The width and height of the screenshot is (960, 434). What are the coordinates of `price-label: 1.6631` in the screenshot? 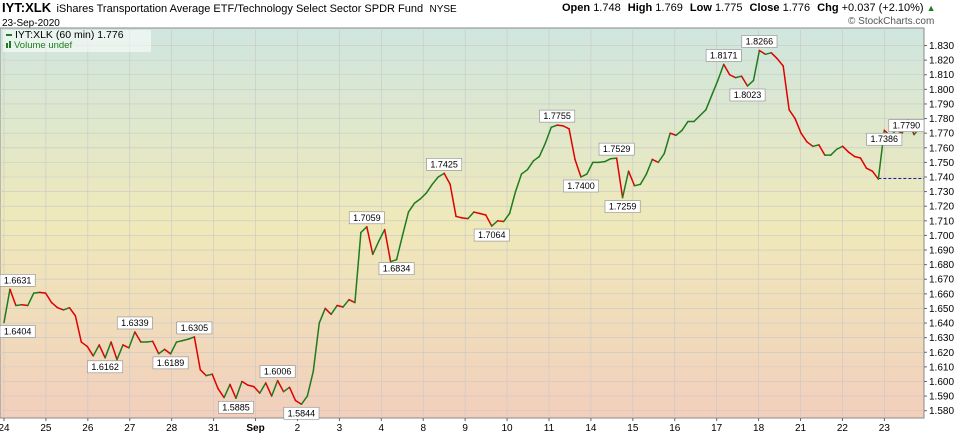 It's located at (18, 280).